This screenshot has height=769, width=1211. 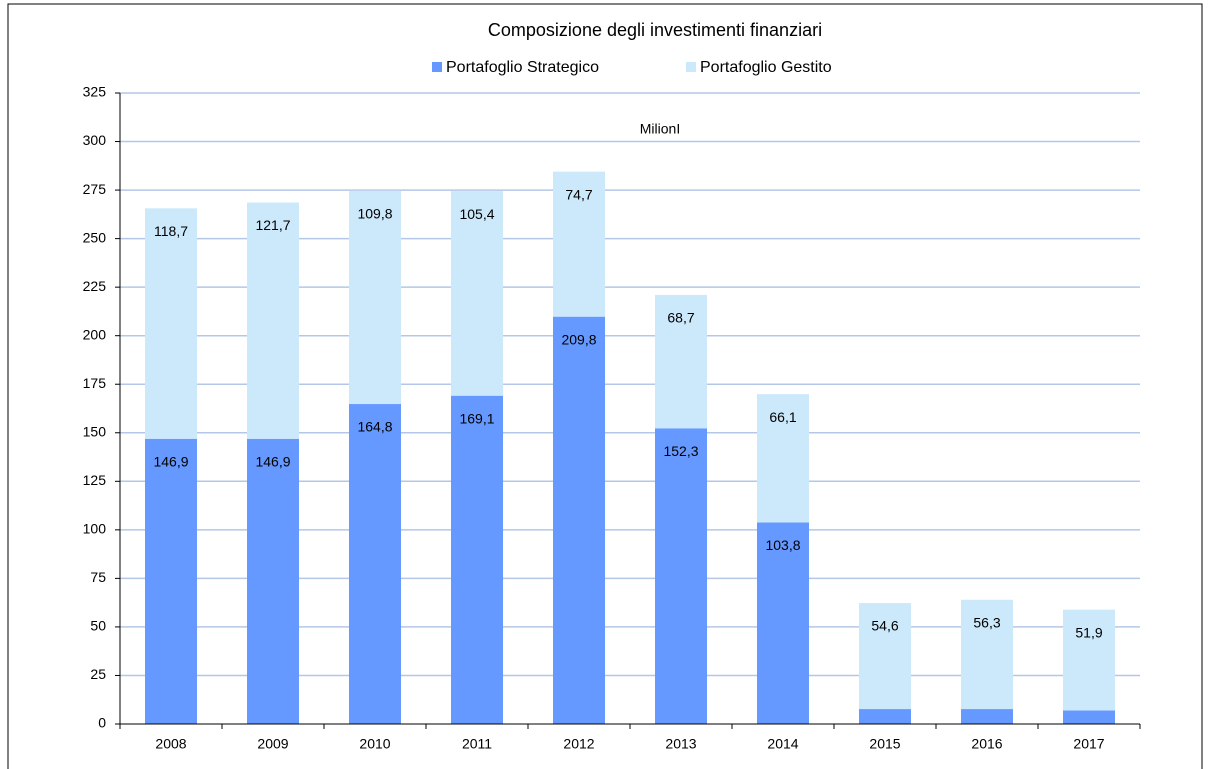 I want to click on x-tick-label: 2011, so click(x=477, y=744).